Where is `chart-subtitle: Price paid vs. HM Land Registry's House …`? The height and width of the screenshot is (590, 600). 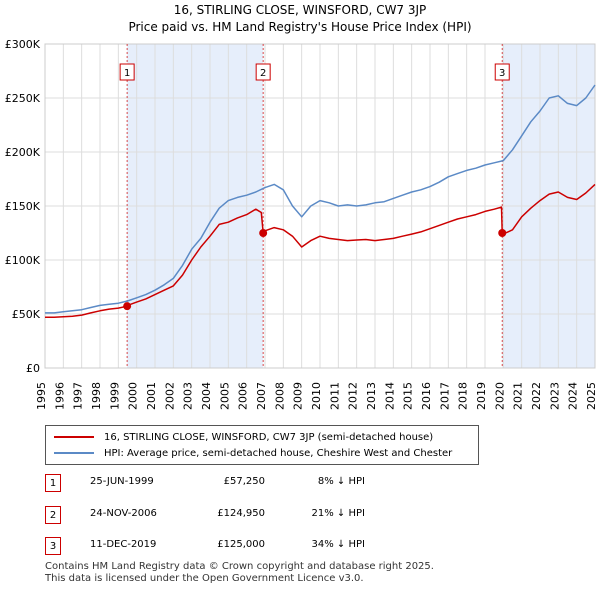 chart-subtitle: Price paid vs. HM Land Registry's House … is located at coordinates (300, 27).